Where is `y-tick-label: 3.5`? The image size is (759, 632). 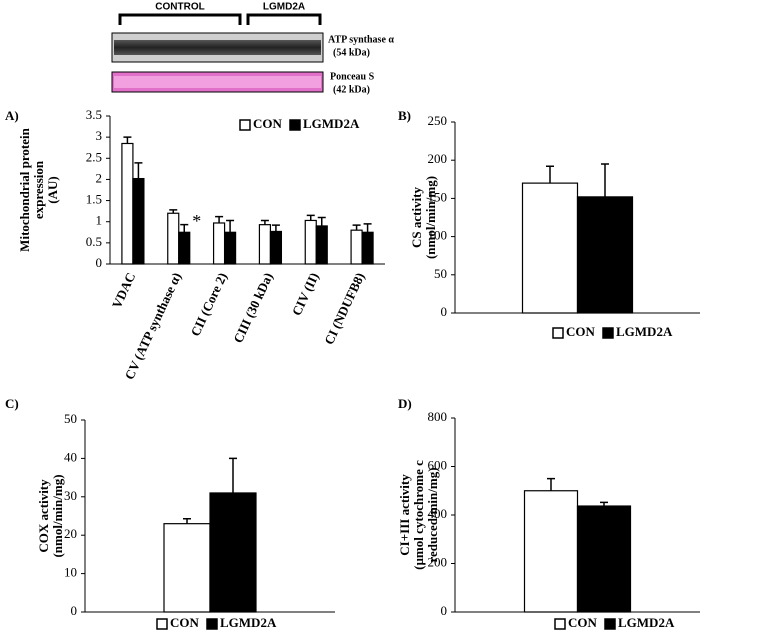 y-tick-label: 3.5 is located at coordinates (94, 114).